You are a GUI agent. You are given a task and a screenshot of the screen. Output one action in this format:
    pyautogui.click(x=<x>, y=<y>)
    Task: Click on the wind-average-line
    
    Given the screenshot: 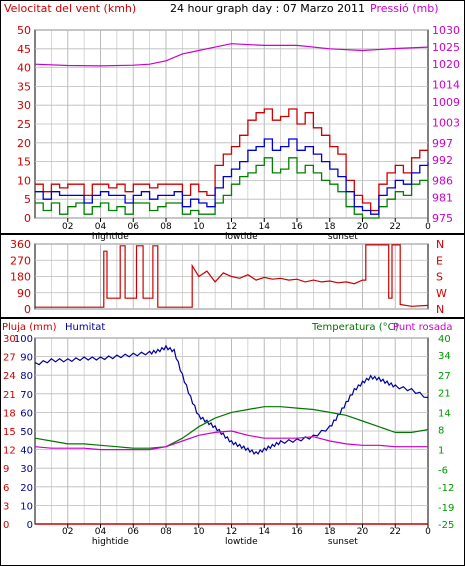 What is the action you would take?
    pyautogui.click(x=232, y=176)
    